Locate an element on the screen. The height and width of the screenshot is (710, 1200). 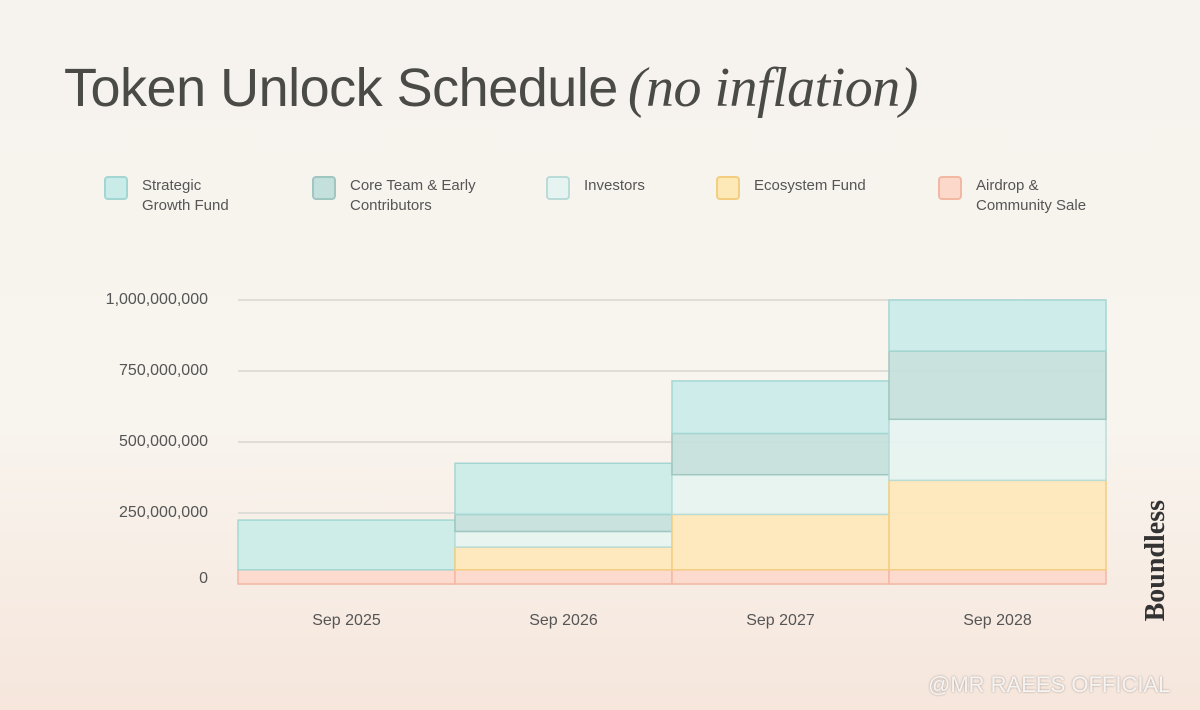
legend-item: Ecosystem Fund is located at coordinates (805, 188).